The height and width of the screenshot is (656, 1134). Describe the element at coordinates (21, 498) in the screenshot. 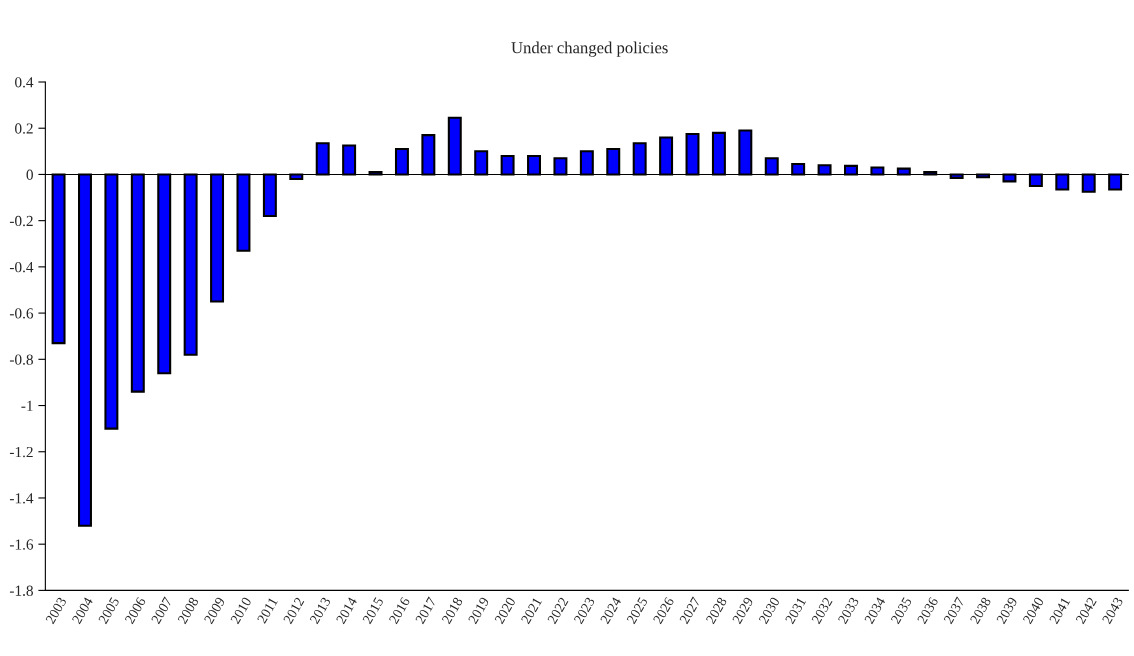

I see `y-tick-label: -1.4` at that location.